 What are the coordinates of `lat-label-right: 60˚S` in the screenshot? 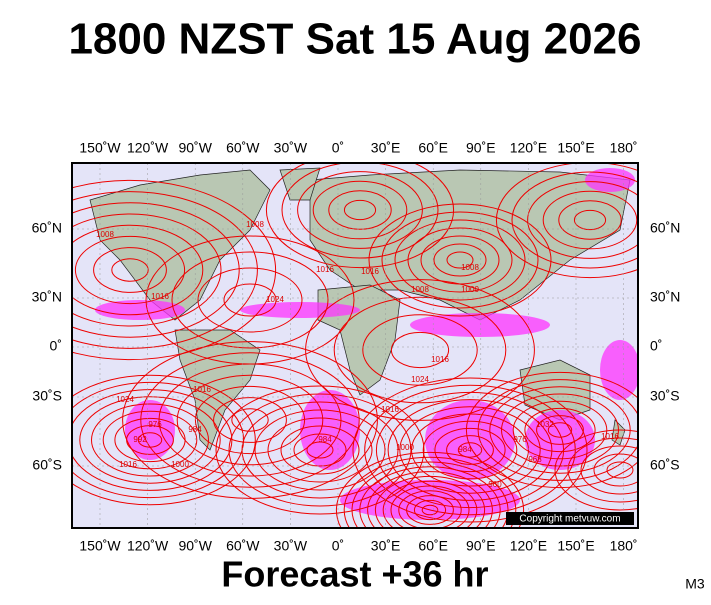 It's located at (665, 465).